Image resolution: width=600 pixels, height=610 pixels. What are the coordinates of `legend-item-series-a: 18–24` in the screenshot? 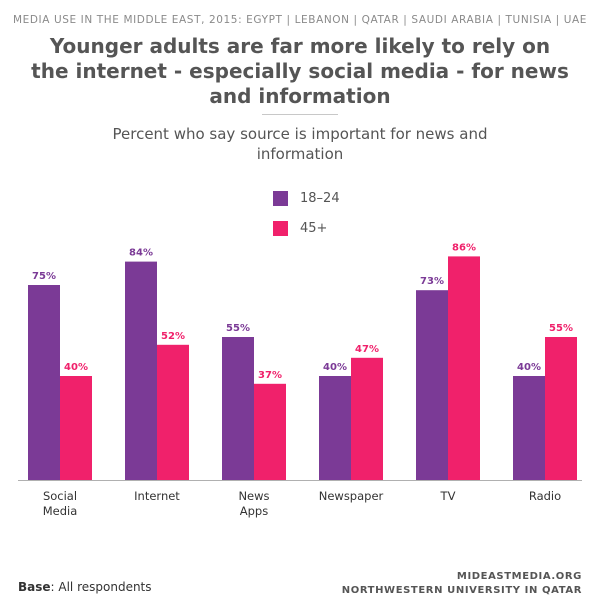 It's located at (306, 198).